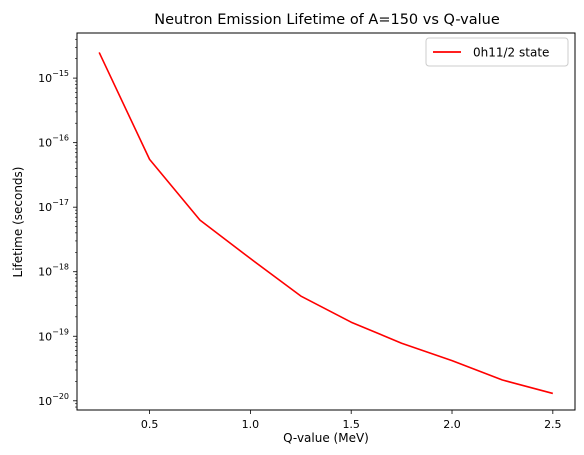 The width and height of the screenshot is (584, 455). I want to click on legend-label: 0h11/2 state, so click(511, 53).